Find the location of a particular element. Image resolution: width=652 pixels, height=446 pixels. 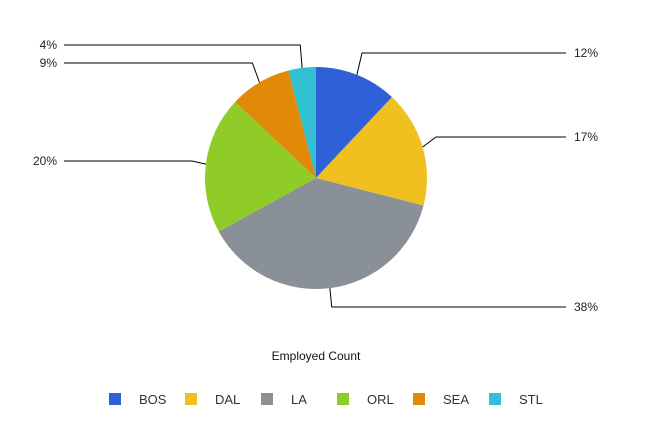

percent-label-stl: 4% is located at coordinates (49, 45).